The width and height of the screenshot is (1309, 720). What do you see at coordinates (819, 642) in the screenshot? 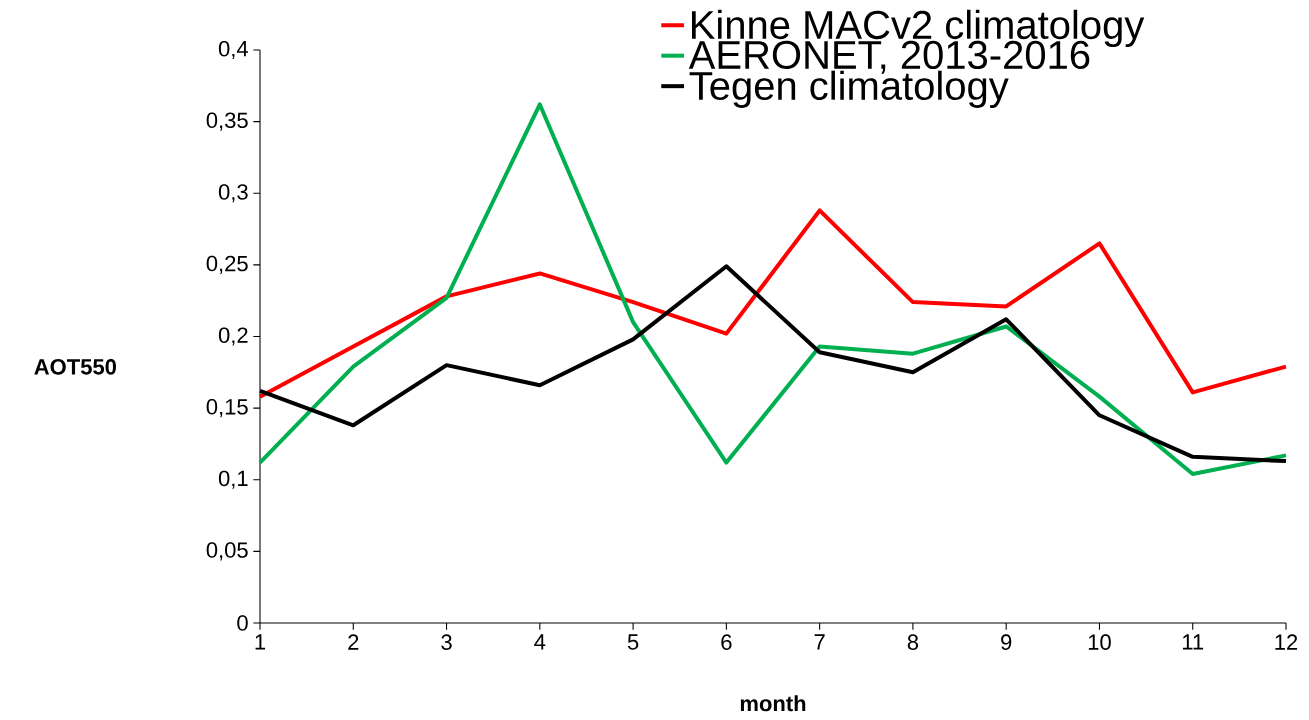
I see `x-tick-label: 7` at bounding box center [819, 642].